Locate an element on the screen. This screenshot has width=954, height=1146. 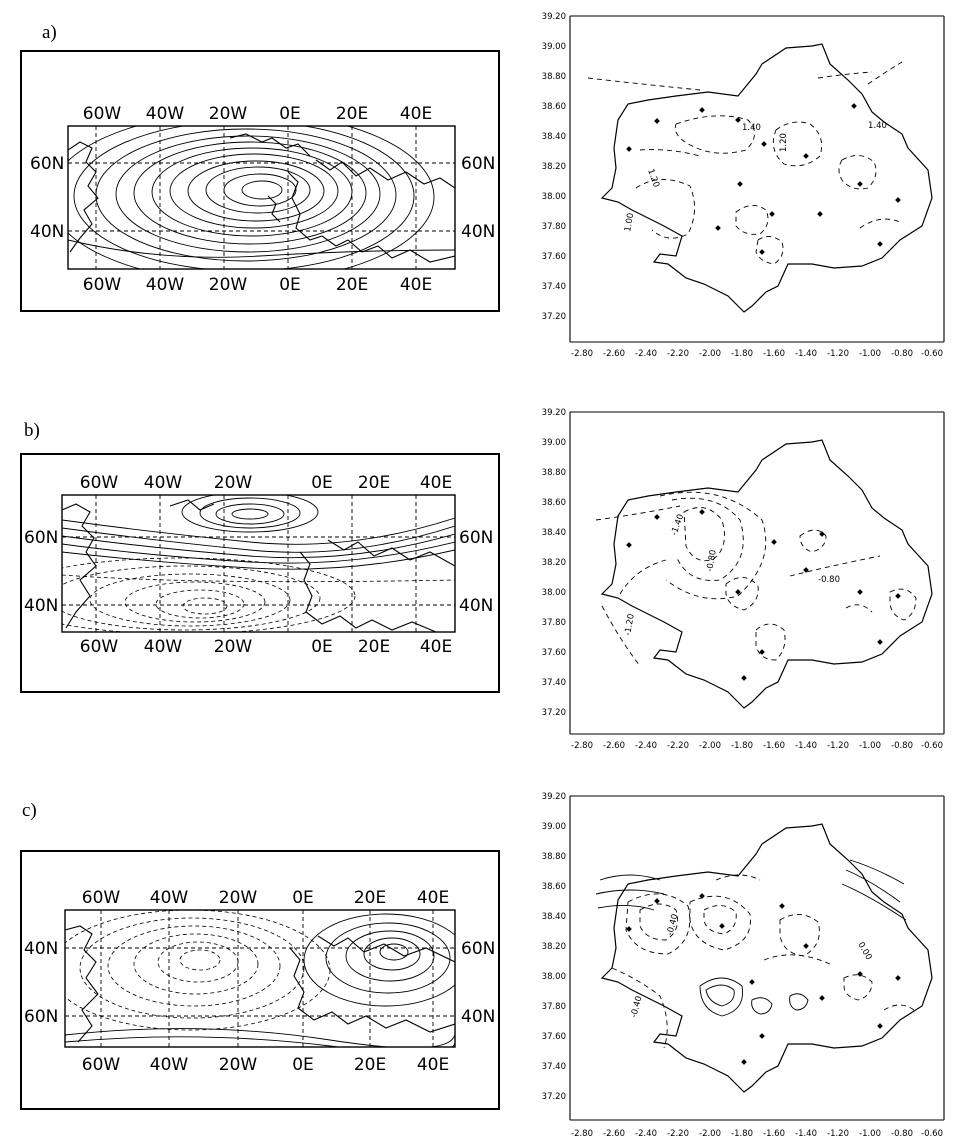
map-c-gridlines is located at coordinates (260, 978).